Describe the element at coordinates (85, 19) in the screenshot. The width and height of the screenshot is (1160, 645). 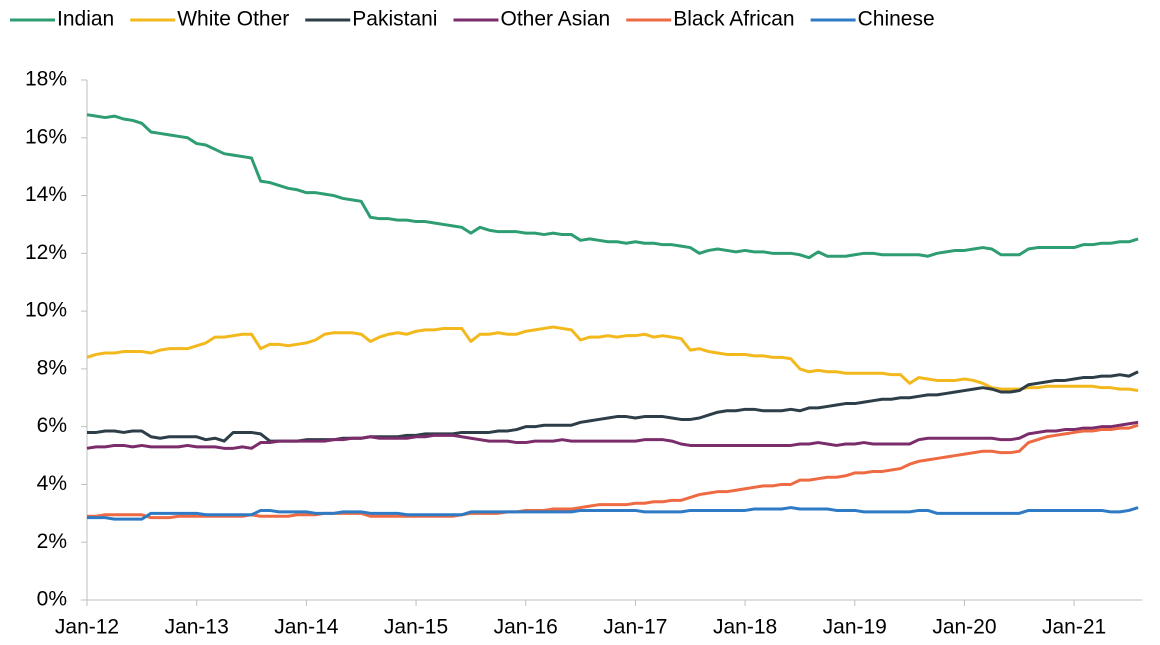
I see `legend-label: Indian` at that location.